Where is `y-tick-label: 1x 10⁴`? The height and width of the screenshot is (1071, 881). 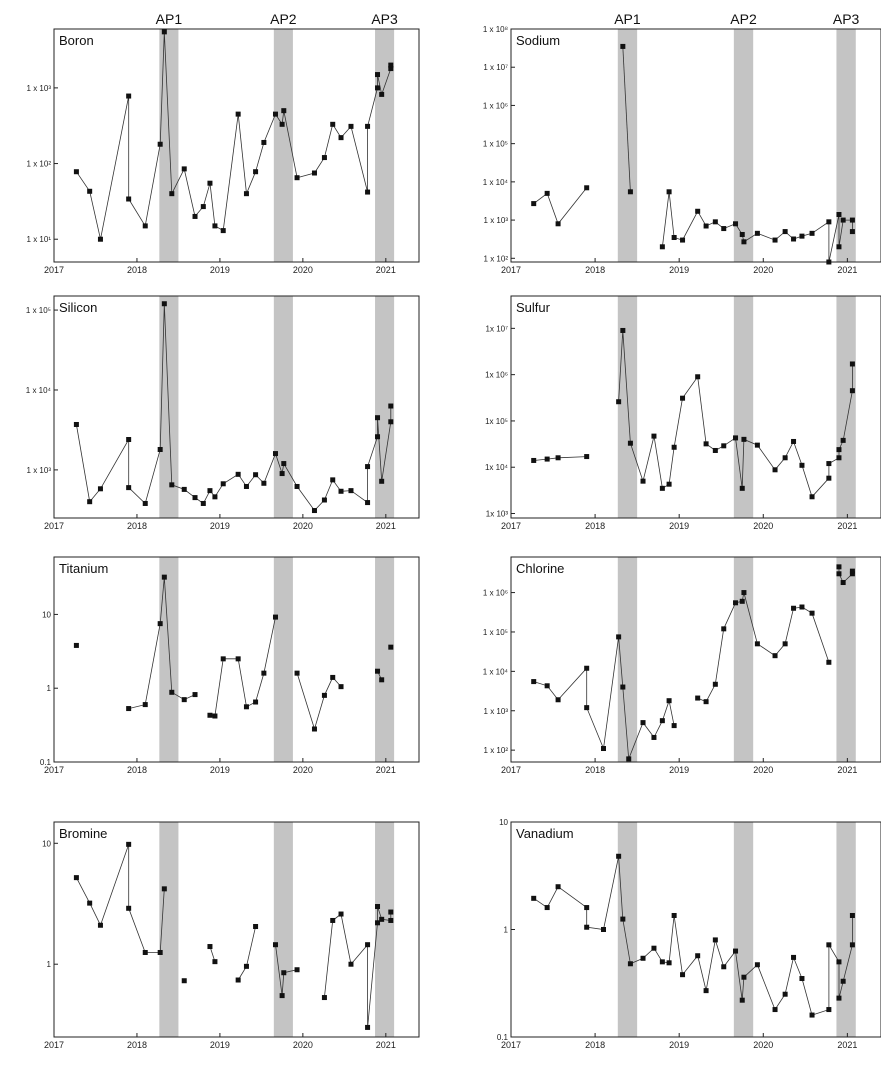 y-tick-label: 1x 10⁴ is located at coordinates (497, 467).